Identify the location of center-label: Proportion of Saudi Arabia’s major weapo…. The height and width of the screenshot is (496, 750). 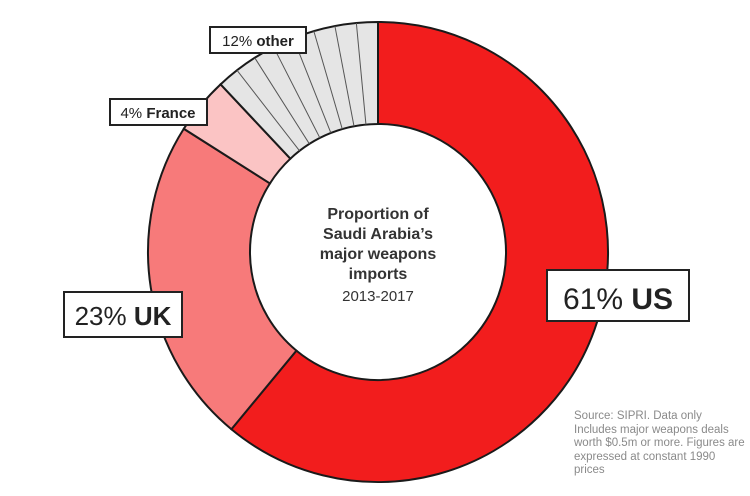
(378, 255).